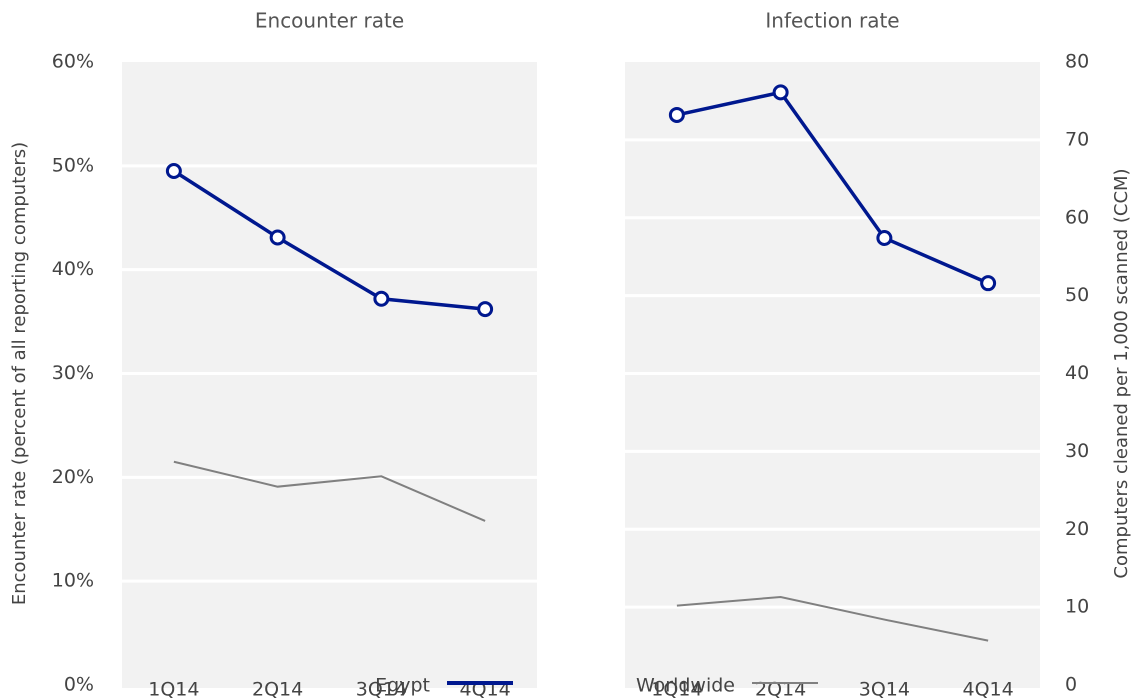  I want to click on legend-label: Worldwide, so click(685, 686).